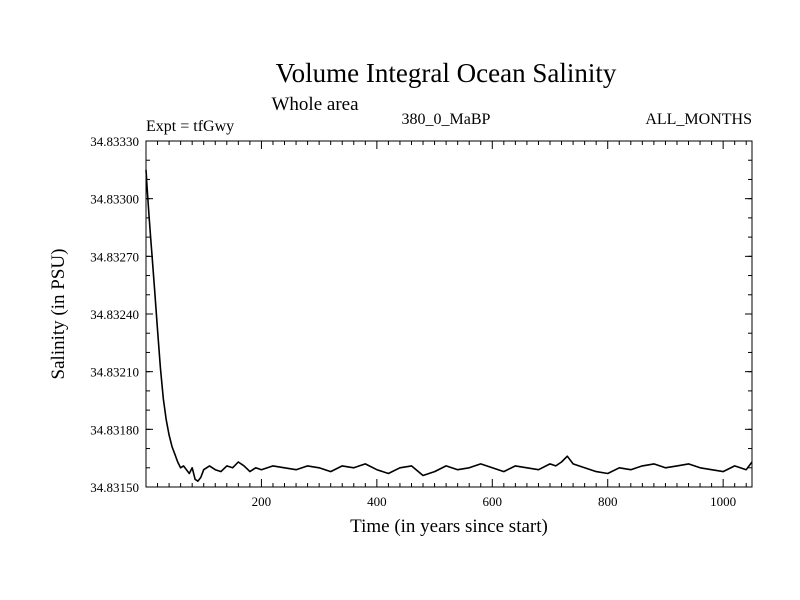 The width and height of the screenshot is (800, 600). I want to click on y-tick-label: 34.83300, so click(114, 199).